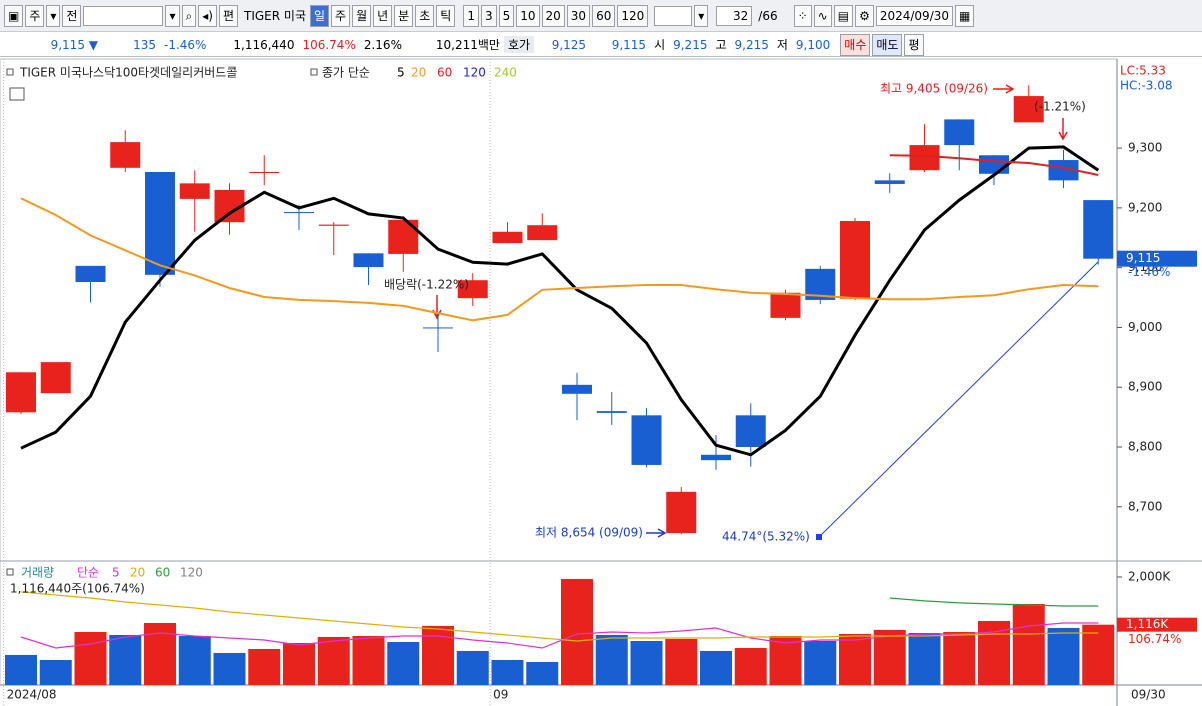 The image size is (1202, 706). What do you see at coordinates (965, 15) in the screenshot?
I see `calendar: ▦` at bounding box center [965, 15].